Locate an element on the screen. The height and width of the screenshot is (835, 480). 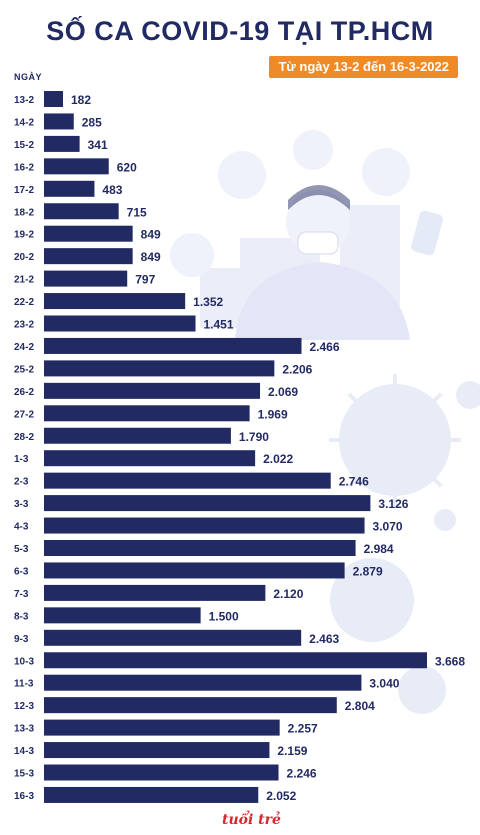
category-label: 16-2 is located at coordinates (24, 167).